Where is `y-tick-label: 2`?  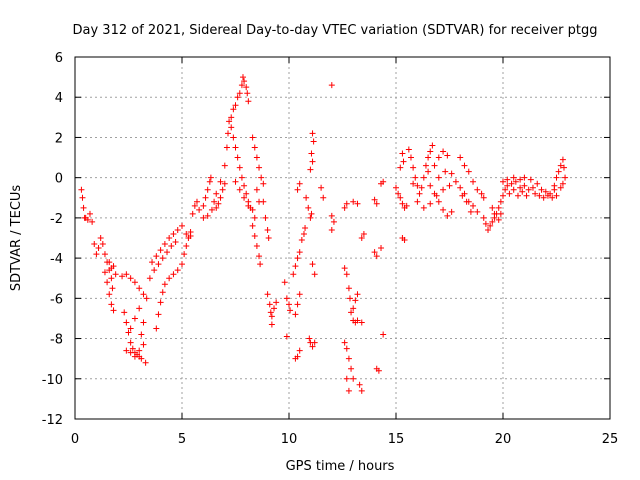 y-tick-label: 2 is located at coordinates (59, 138).